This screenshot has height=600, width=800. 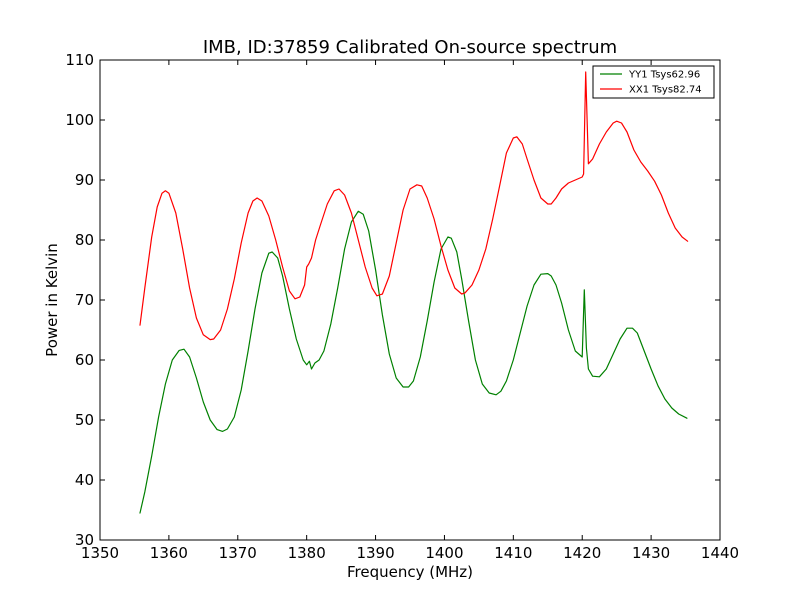 I want to click on legend: YY1 Tsys62.96 XX1 Tsys82.74, so click(x=653, y=82).